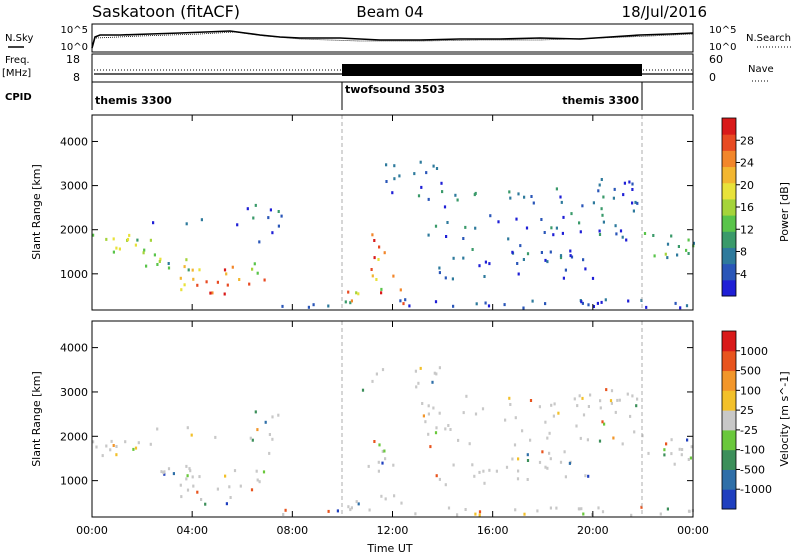  What do you see at coordinates (388, 68) in the screenshot?
I see `freq-panel: Freq. [MHz] 18 8 Nave 60 0` at bounding box center [388, 68].